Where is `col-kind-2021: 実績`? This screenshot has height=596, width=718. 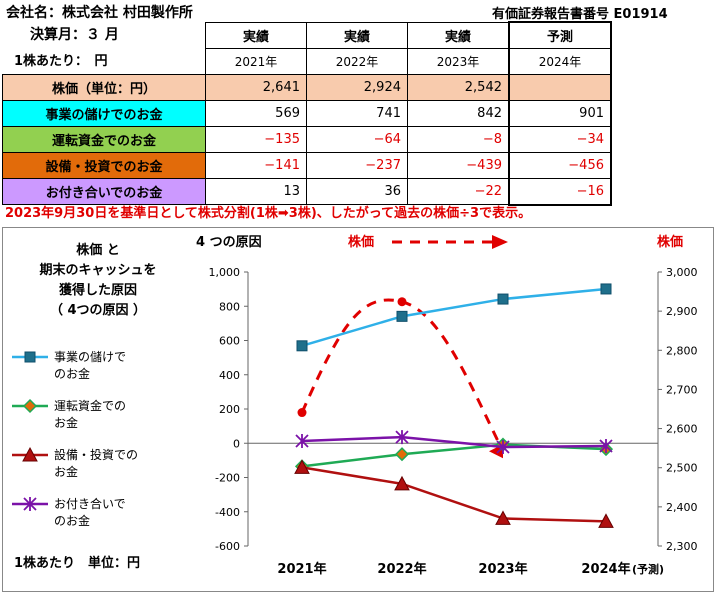
col-kind-2021: 実績 is located at coordinates (256, 35).